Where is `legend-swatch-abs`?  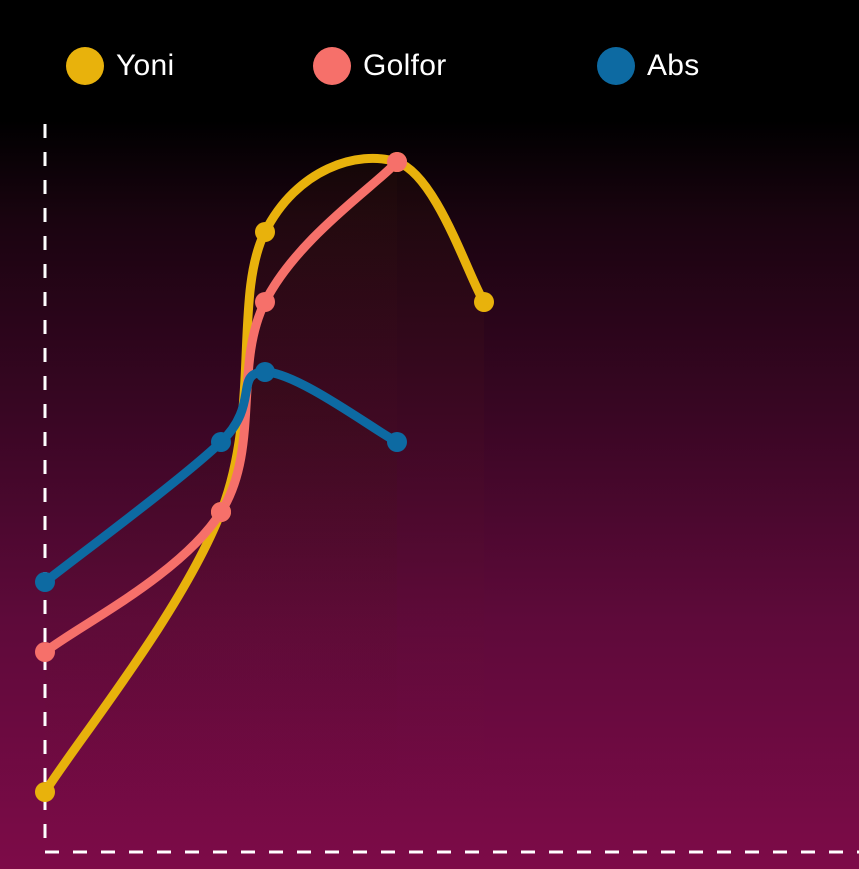
legend-swatch-abs is located at coordinates (616, 66).